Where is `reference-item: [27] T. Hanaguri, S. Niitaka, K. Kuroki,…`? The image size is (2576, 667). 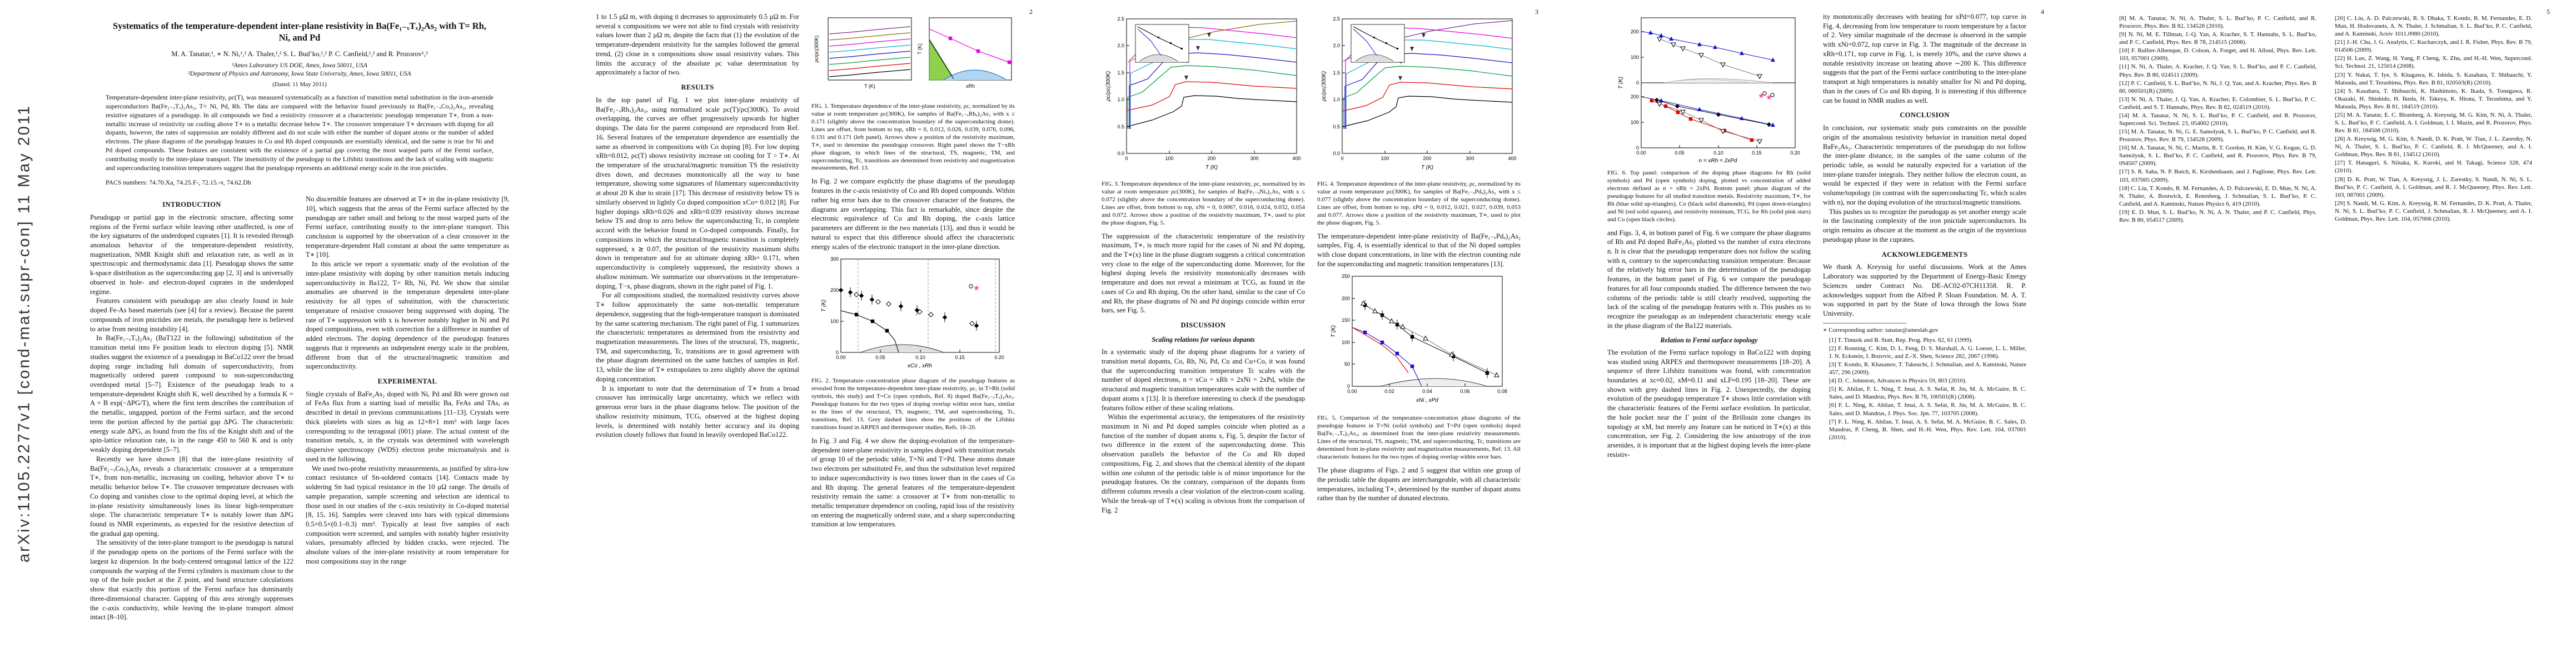
reference-item: [27] T. Hanaguri, S. Niitaka, K. Kuroki,… is located at coordinates (2433, 167).